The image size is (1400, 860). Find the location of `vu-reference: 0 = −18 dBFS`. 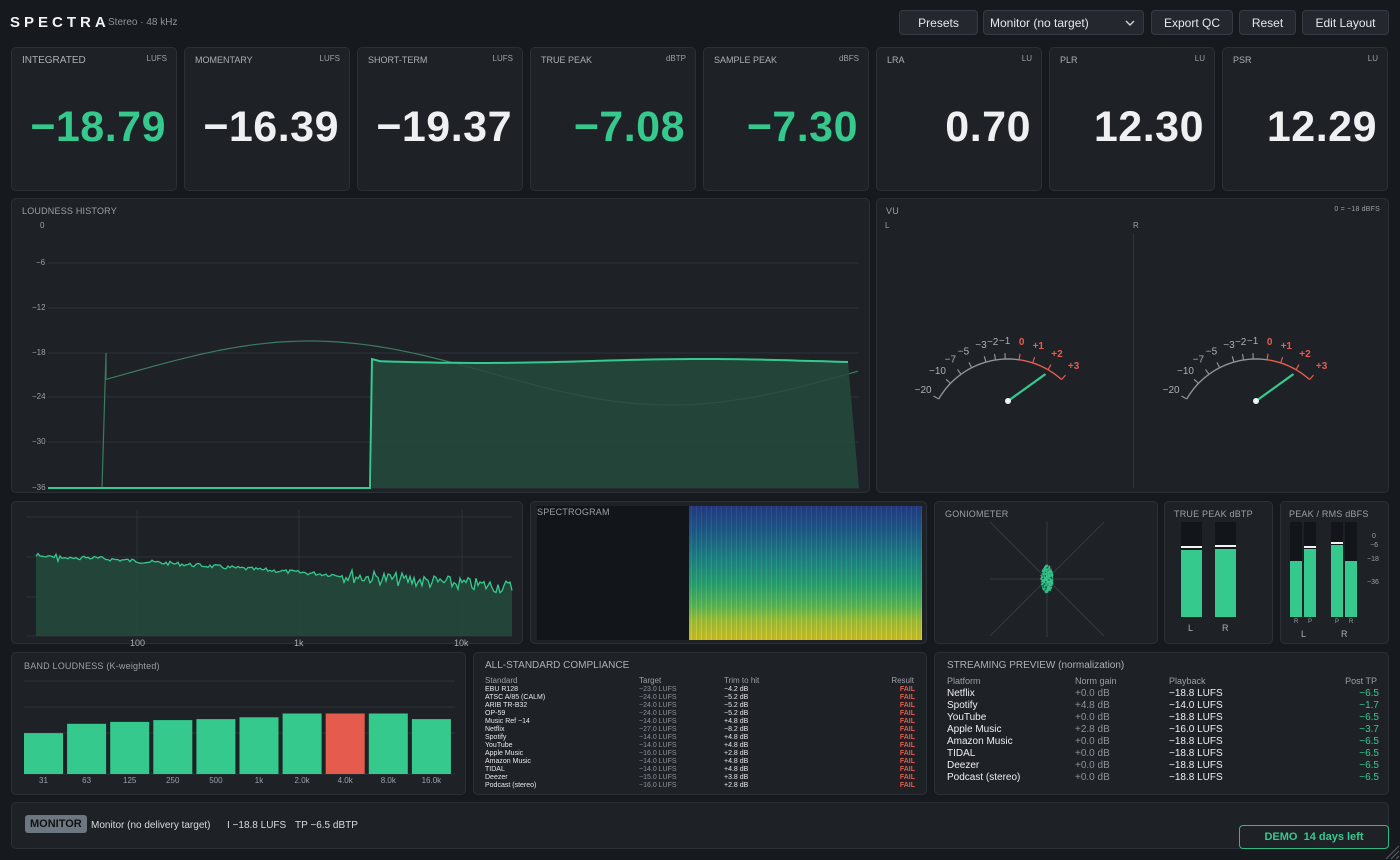

vu-reference: 0 = −18 dBFS is located at coordinates (1357, 209).